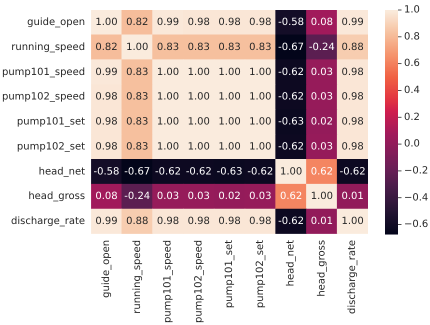  I want to click on color-bar-label: 0.6, so click(412, 64).